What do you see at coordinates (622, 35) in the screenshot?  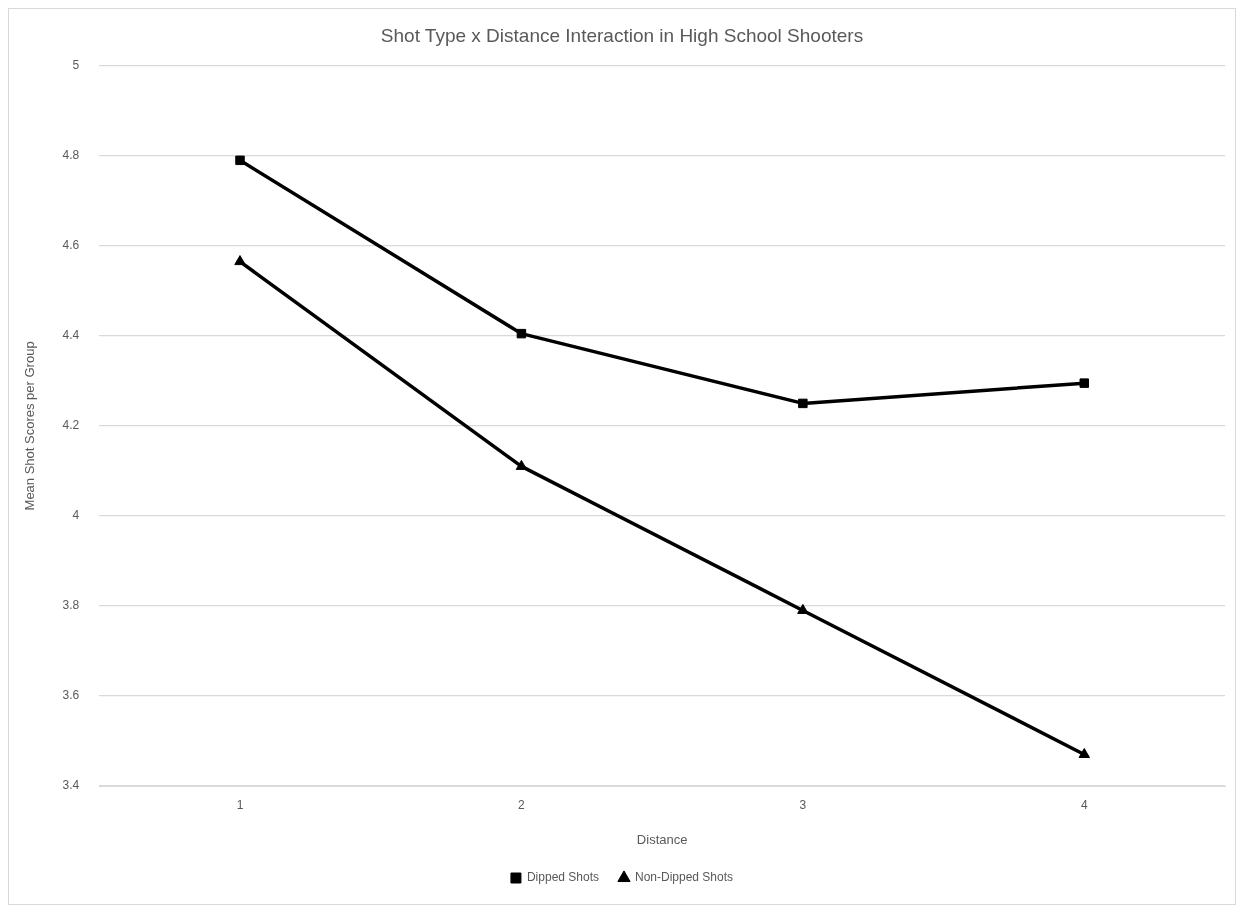 I see `chart-title: Shot Type x Distance Interaction in High School Shooters` at bounding box center [622, 35].